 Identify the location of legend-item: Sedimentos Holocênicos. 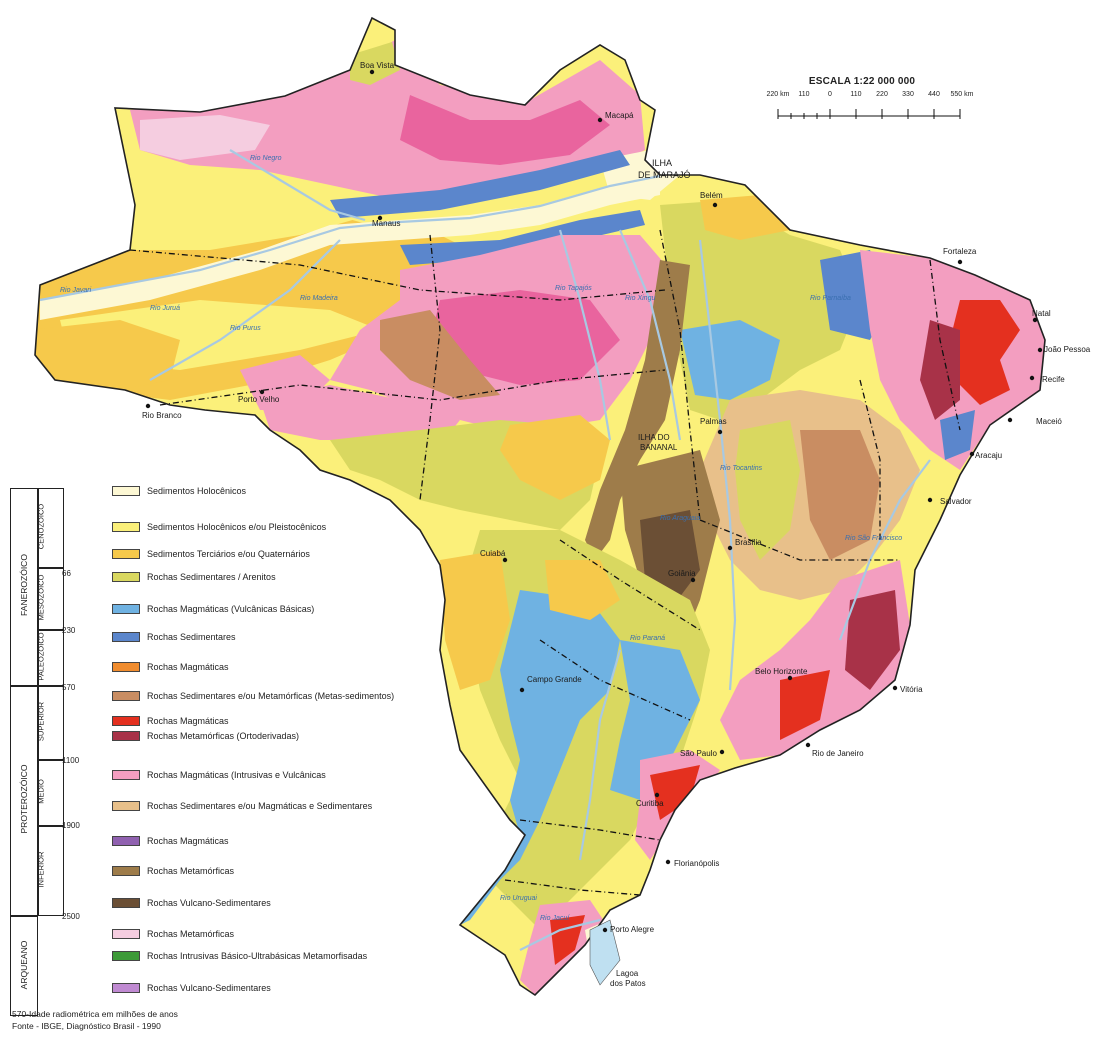
(179, 491).